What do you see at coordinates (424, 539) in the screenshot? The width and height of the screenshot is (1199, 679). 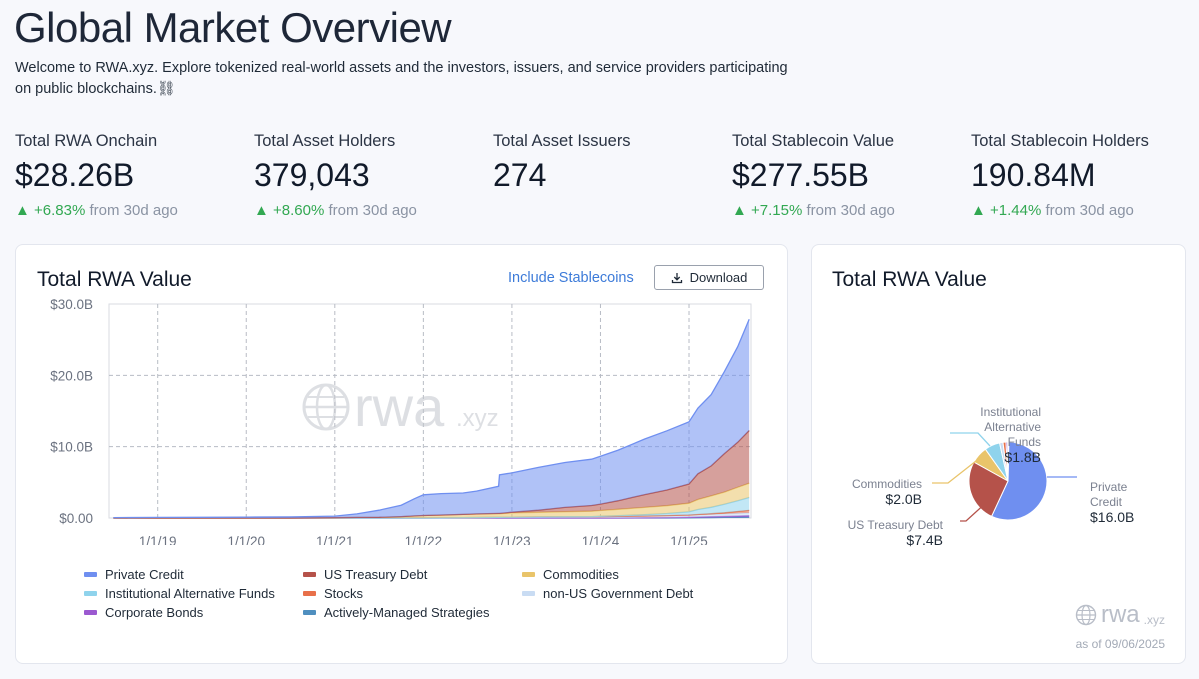 I see `x-tick-label: 1/1/22` at bounding box center [424, 539].